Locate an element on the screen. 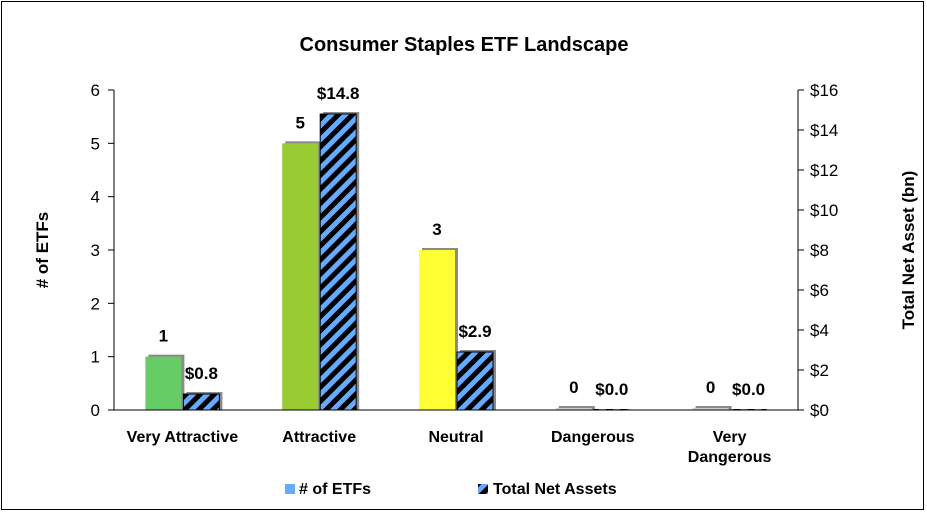 The height and width of the screenshot is (514, 927). data-label-net-assets: $14.8 is located at coordinates (338, 93).